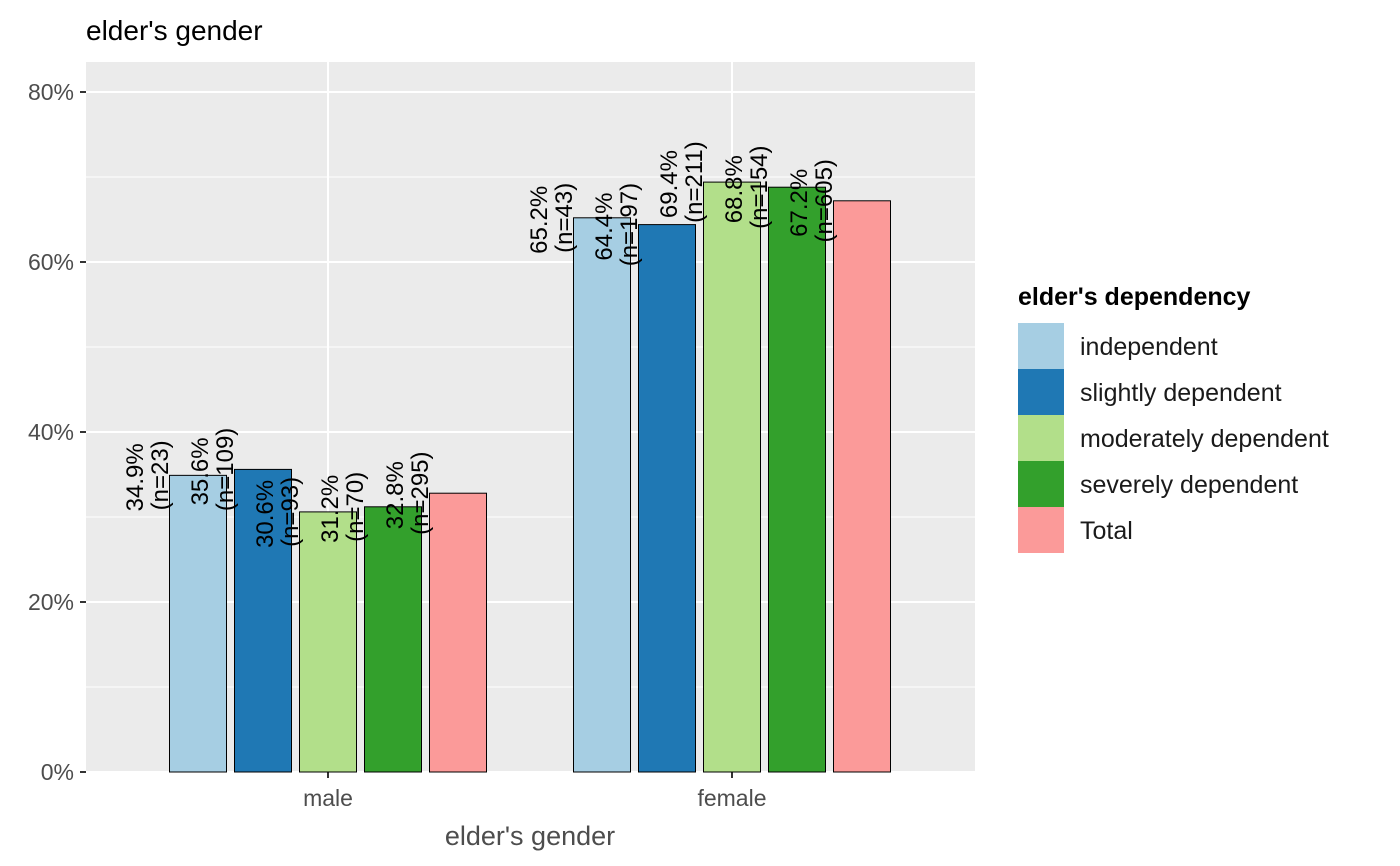 Image resolution: width=1400 pixels, height=866 pixels. Describe the element at coordinates (174, 30) in the screenshot. I see `chart-title: elder's gender` at that location.